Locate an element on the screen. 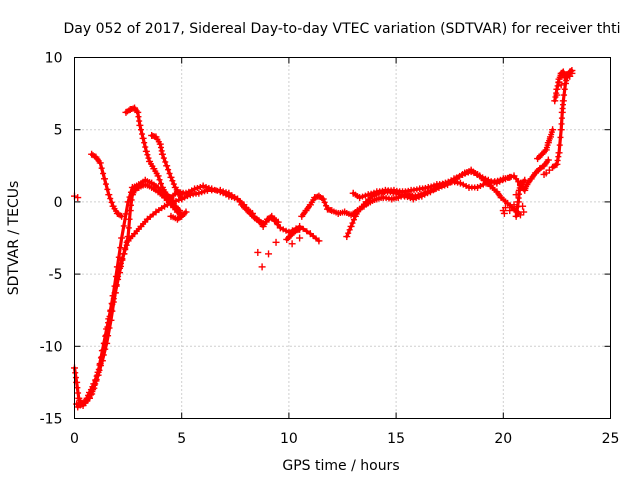 The image size is (640, 480). y-tick-label: -15 is located at coordinates (51, 420).